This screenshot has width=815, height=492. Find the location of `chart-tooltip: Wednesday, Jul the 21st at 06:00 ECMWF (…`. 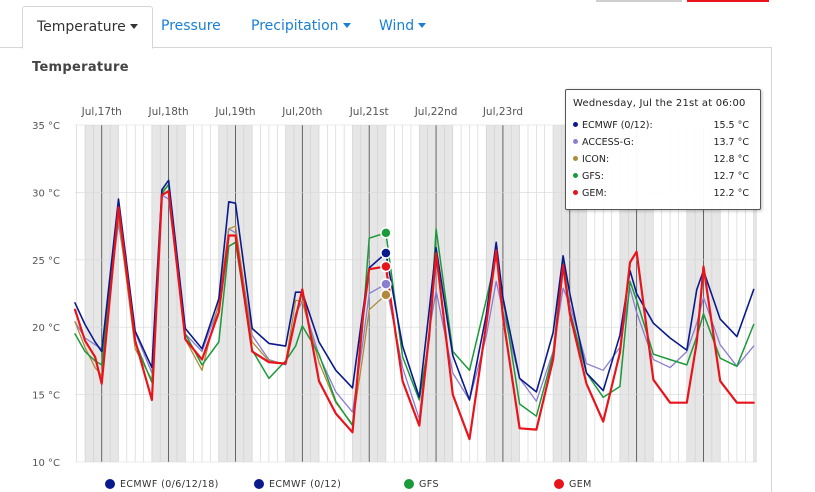

chart-tooltip: Wednesday, Jul the 21st at 06:00 ECMWF (… is located at coordinates (663, 149).